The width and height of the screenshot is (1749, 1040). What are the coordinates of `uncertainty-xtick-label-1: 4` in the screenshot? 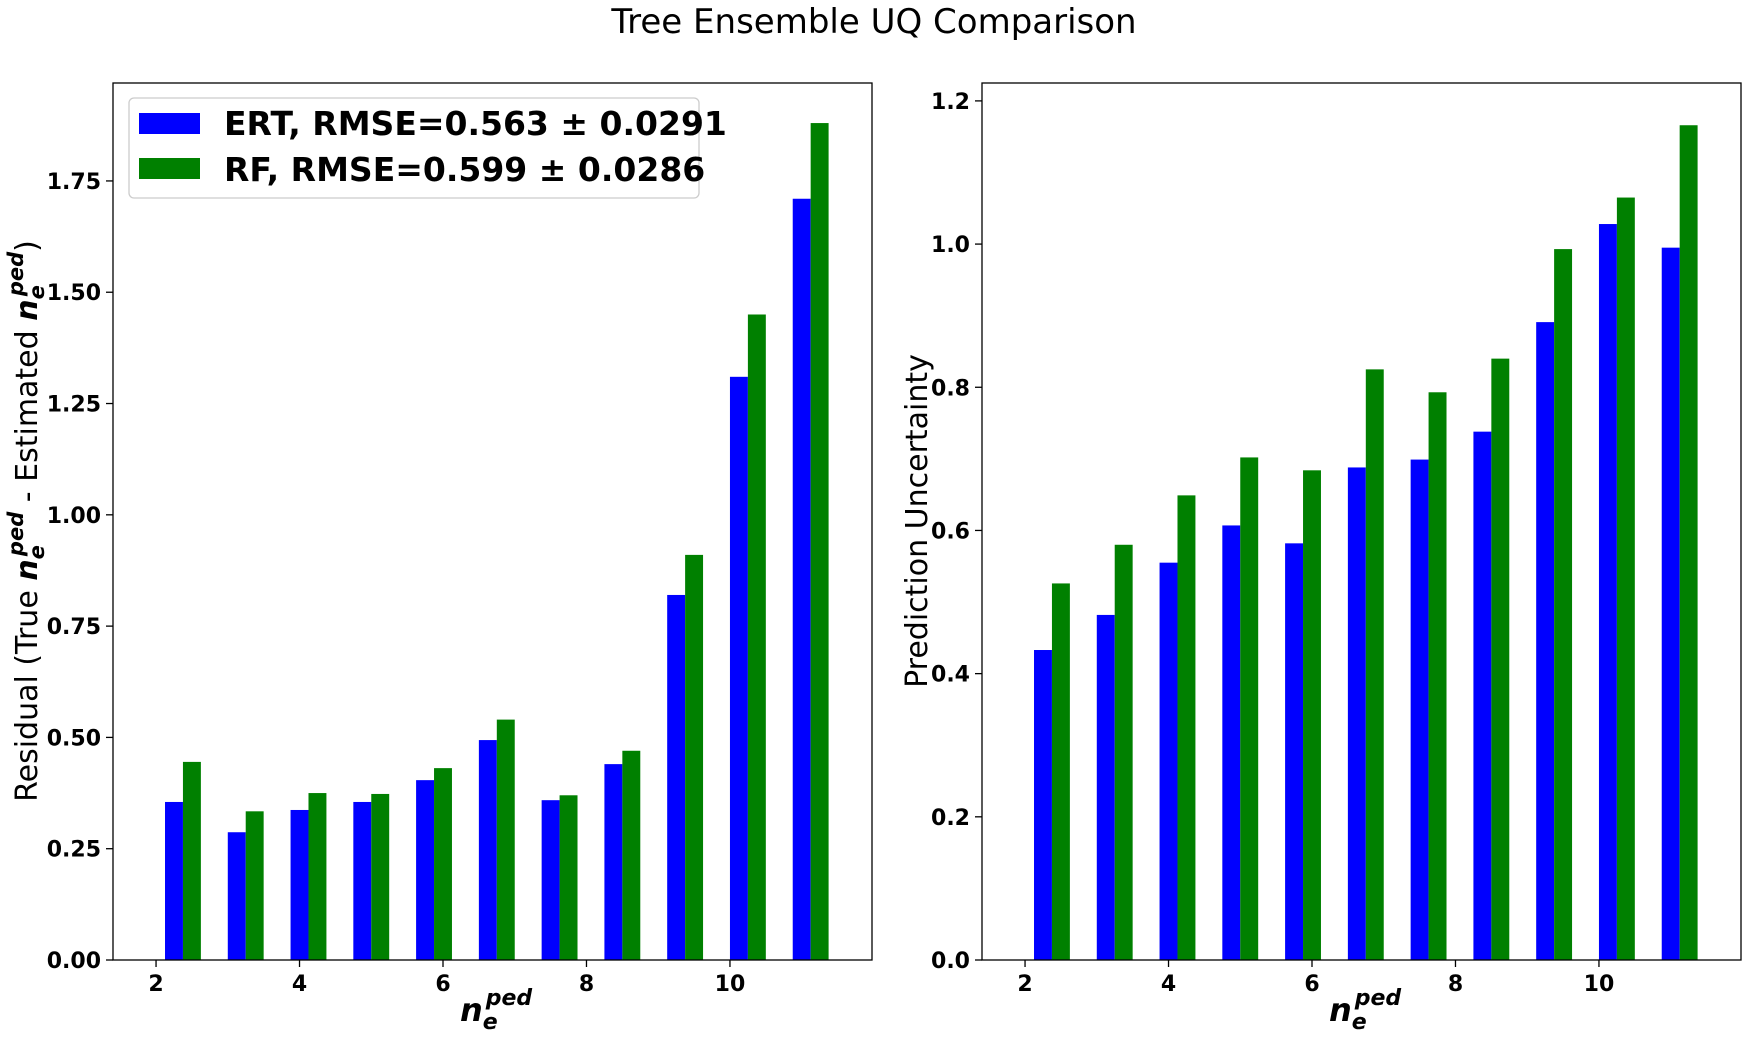 It's located at (1168, 984).